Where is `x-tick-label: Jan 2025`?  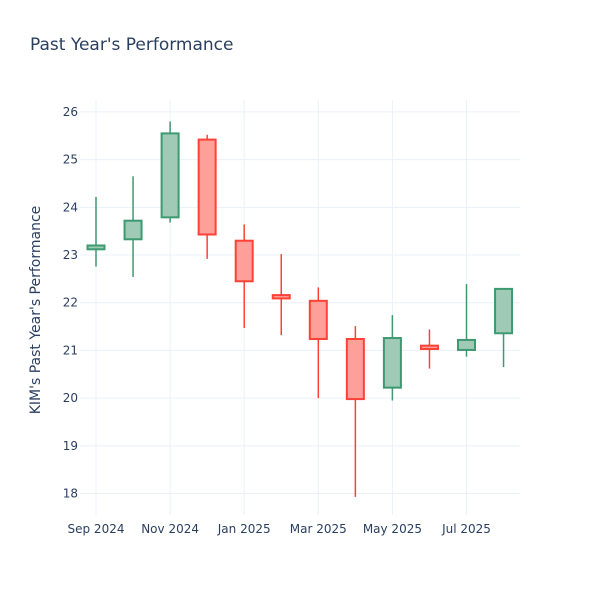 x-tick-label: Jan 2025 is located at coordinates (244, 529).